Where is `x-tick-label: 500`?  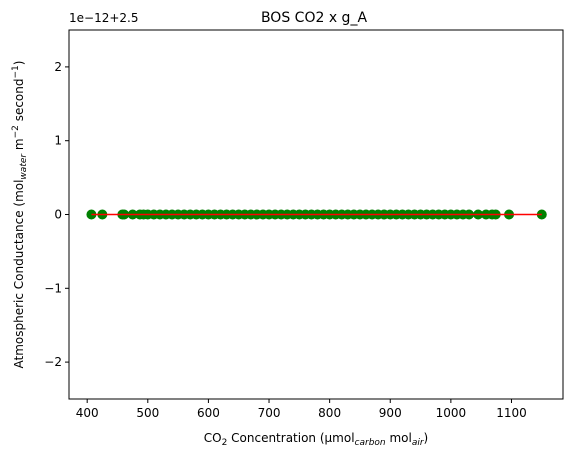
x-tick-label: 500 is located at coordinates (147, 413).